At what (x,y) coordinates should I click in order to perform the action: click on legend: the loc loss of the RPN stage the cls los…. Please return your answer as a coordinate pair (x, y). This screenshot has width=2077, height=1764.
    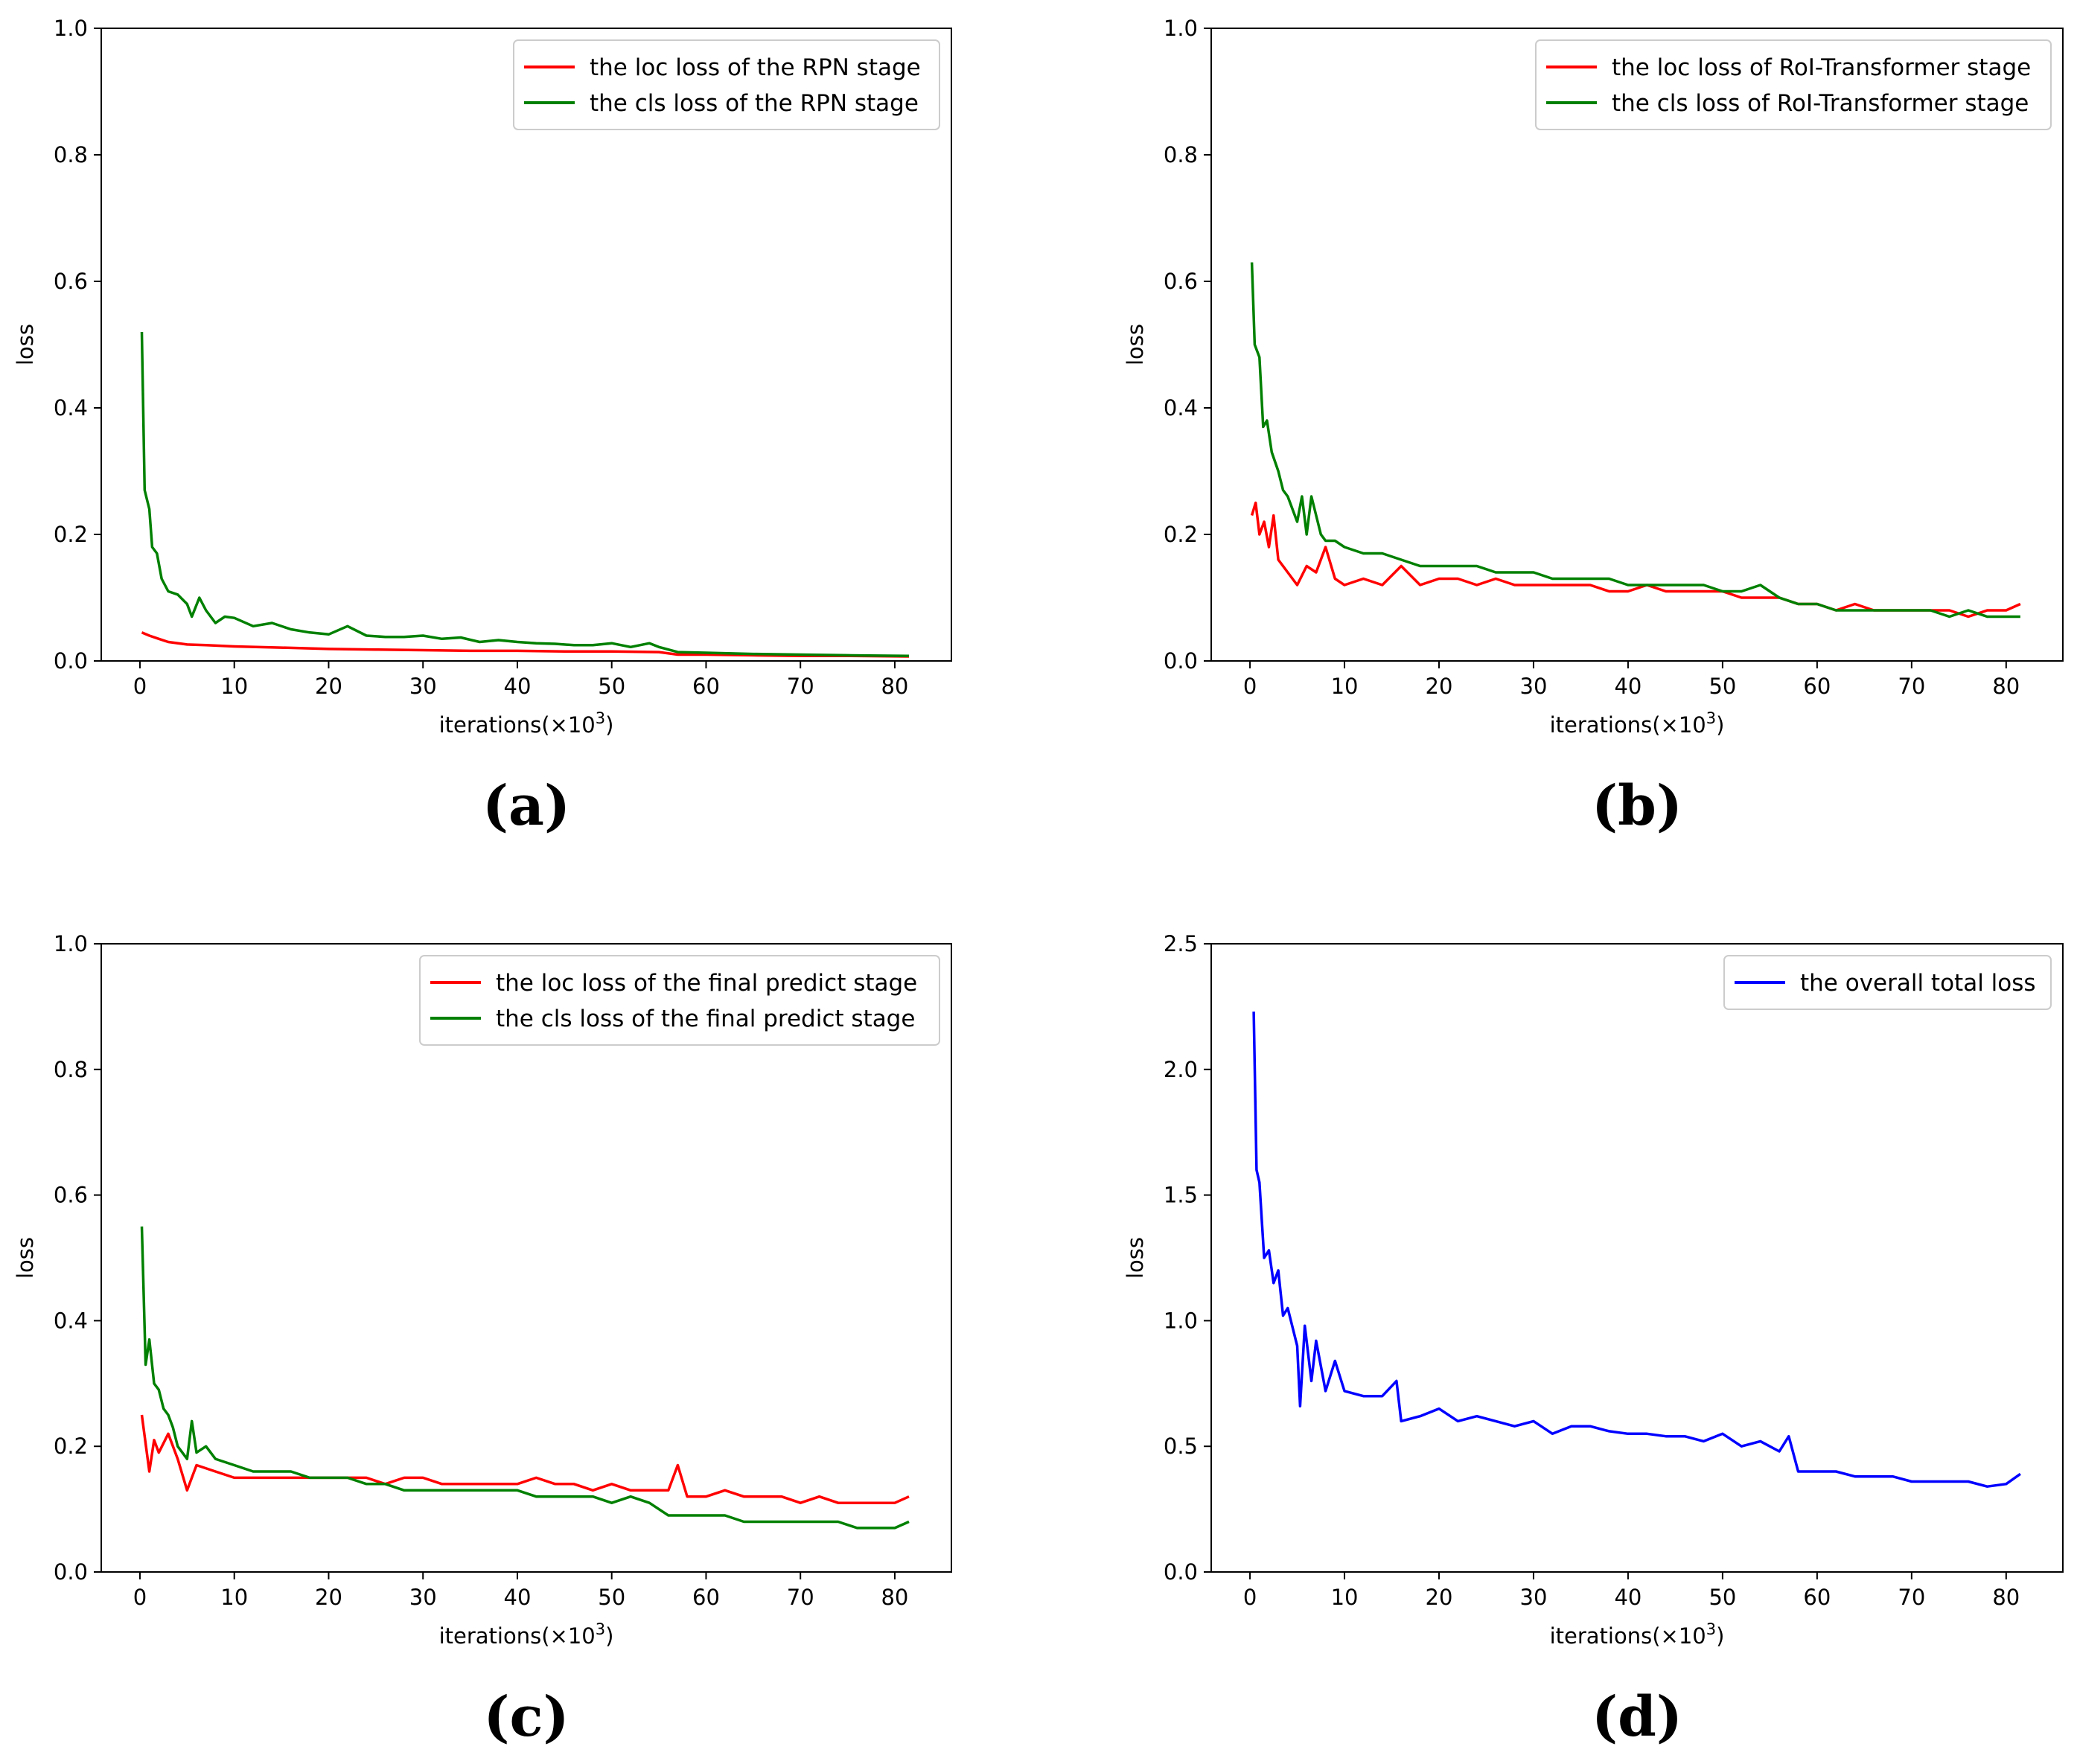
    Looking at the image, I should click on (727, 84).